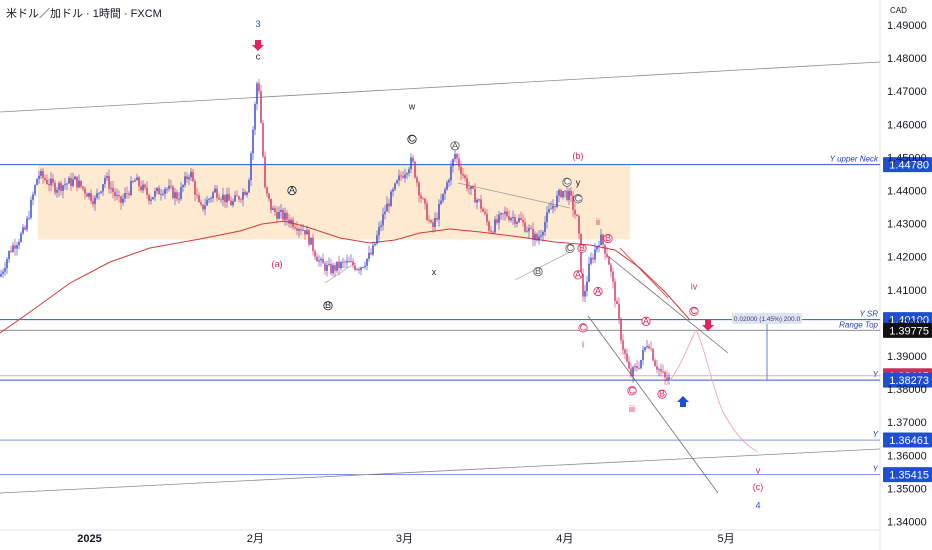 This screenshot has height=550, width=932. Describe the element at coordinates (683, 401) in the screenshot. I see `buy-arrow-icon` at that location.